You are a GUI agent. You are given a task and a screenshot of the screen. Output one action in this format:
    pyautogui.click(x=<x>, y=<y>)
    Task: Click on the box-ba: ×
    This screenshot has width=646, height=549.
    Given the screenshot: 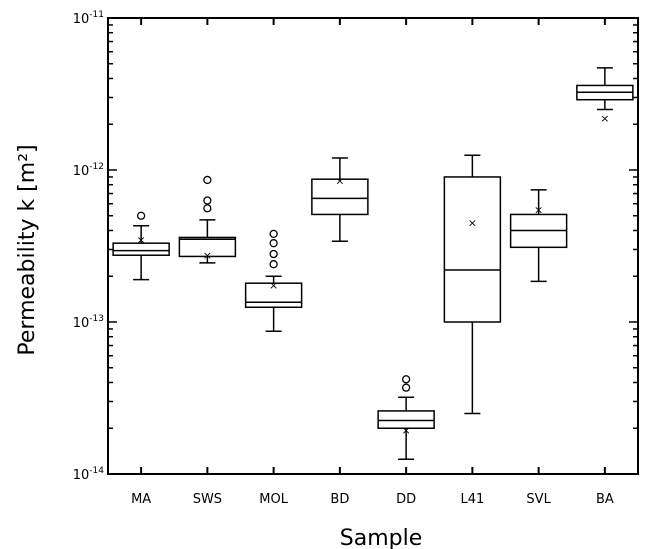 What is the action you would take?
    pyautogui.click(x=605, y=96)
    